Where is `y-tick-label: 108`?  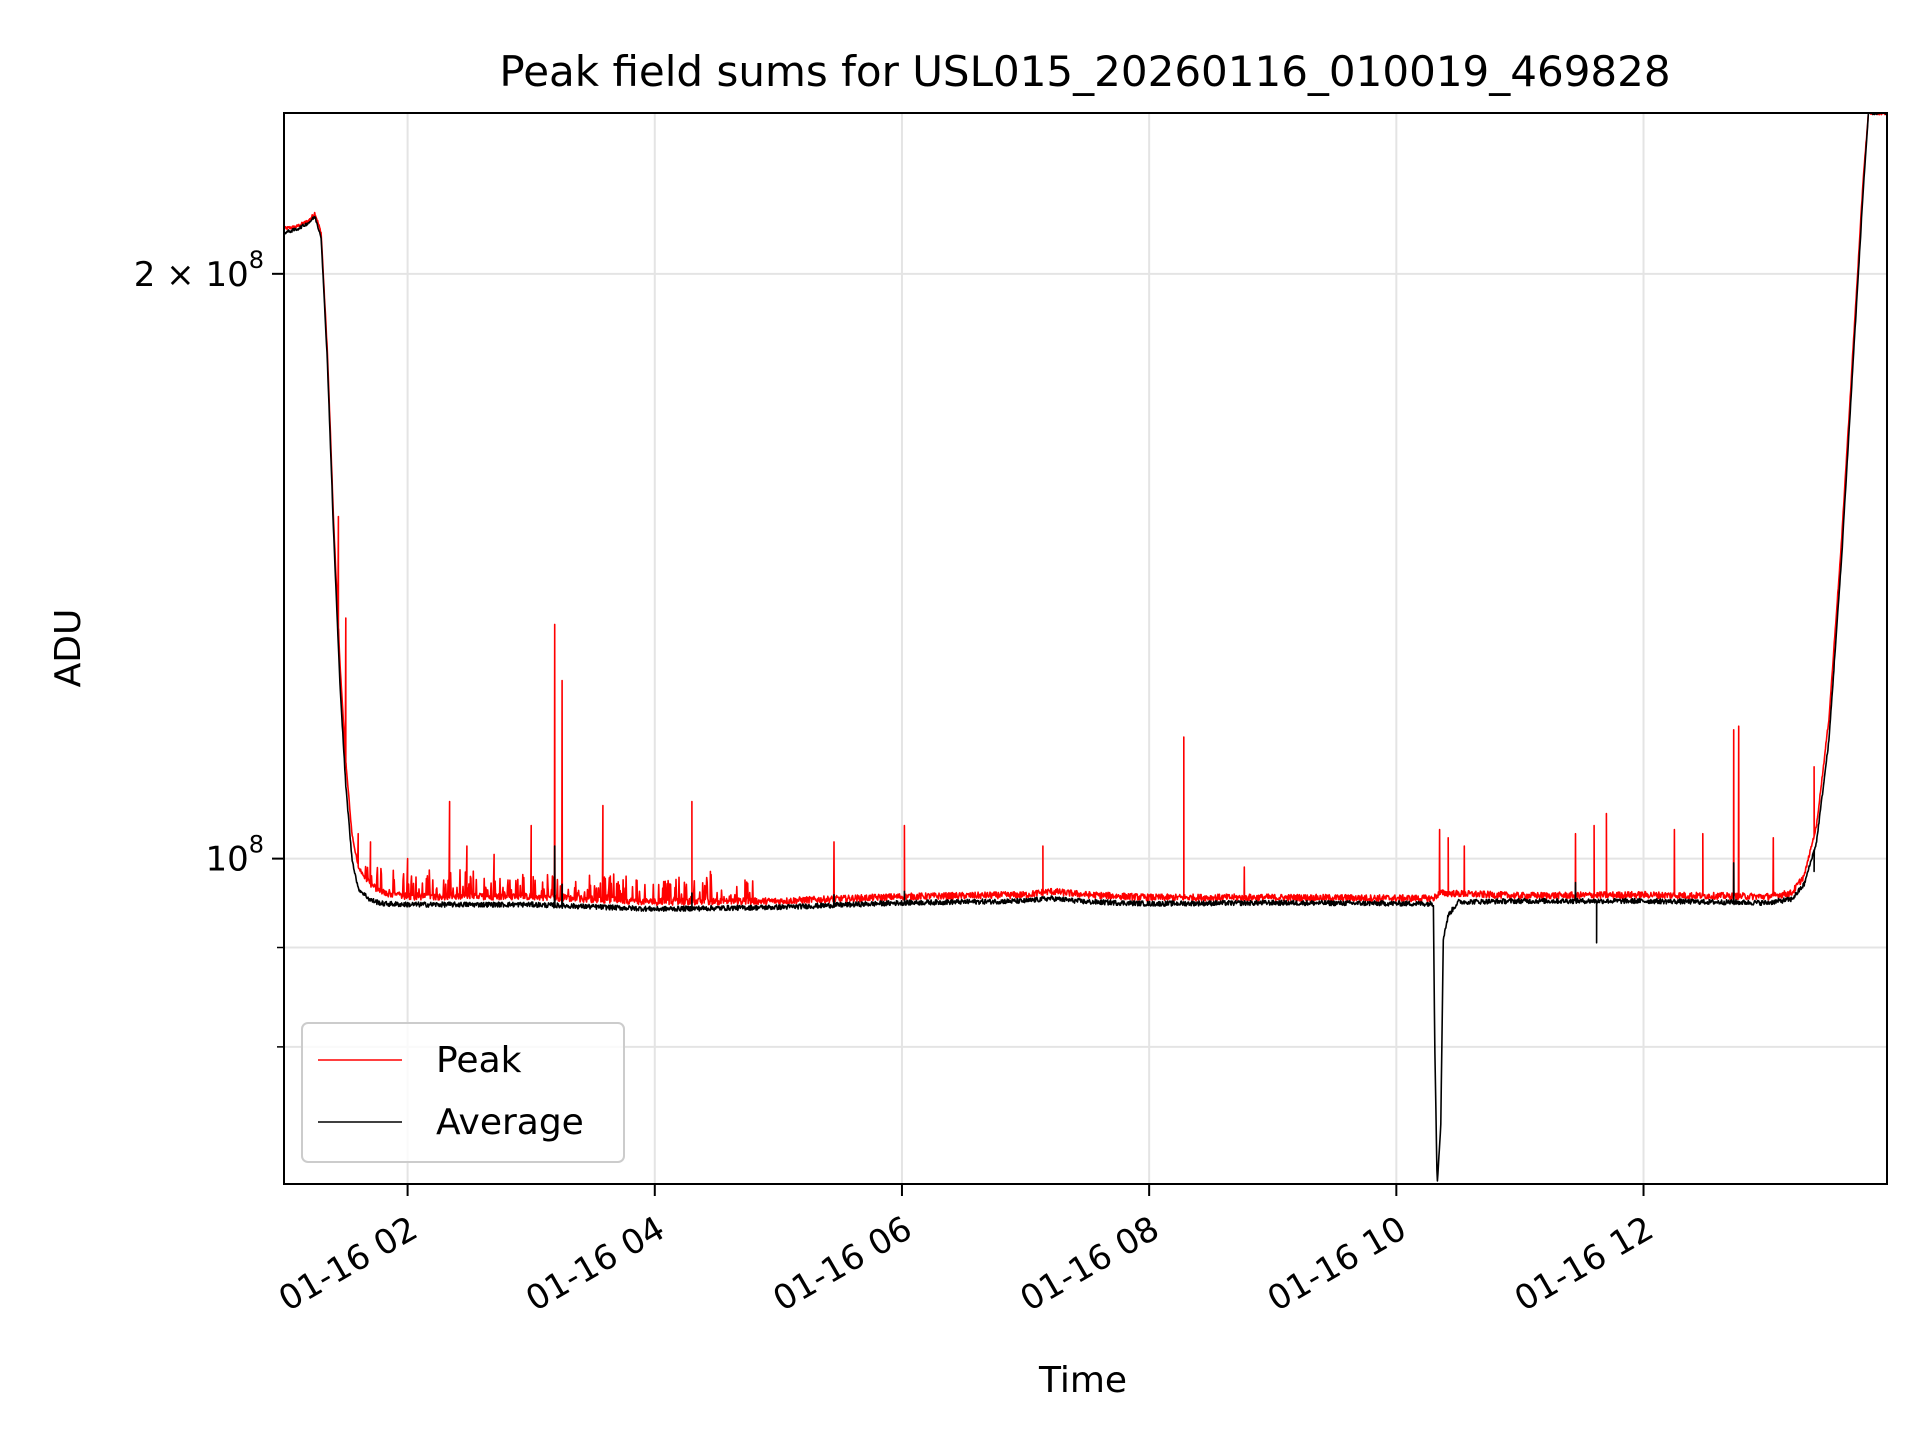
y-tick-label: 108 is located at coordinates (234, 855).